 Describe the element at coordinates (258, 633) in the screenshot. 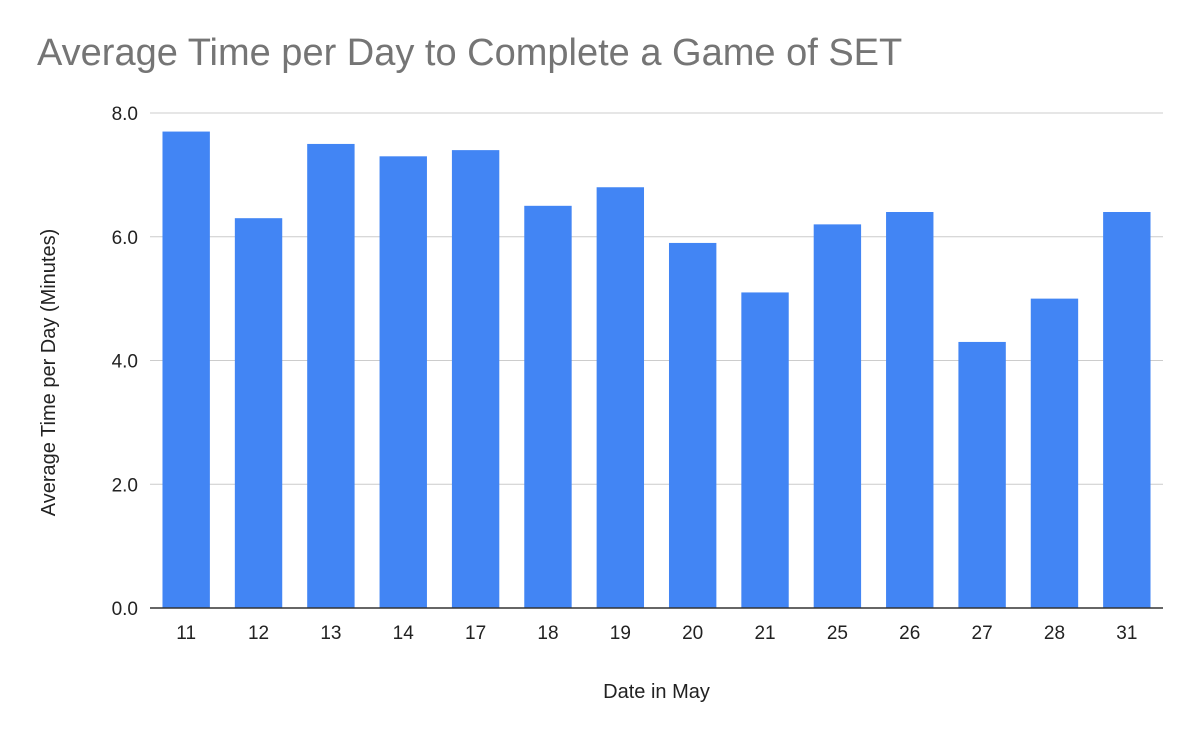

I see `x-tick-label: 12` at that location.